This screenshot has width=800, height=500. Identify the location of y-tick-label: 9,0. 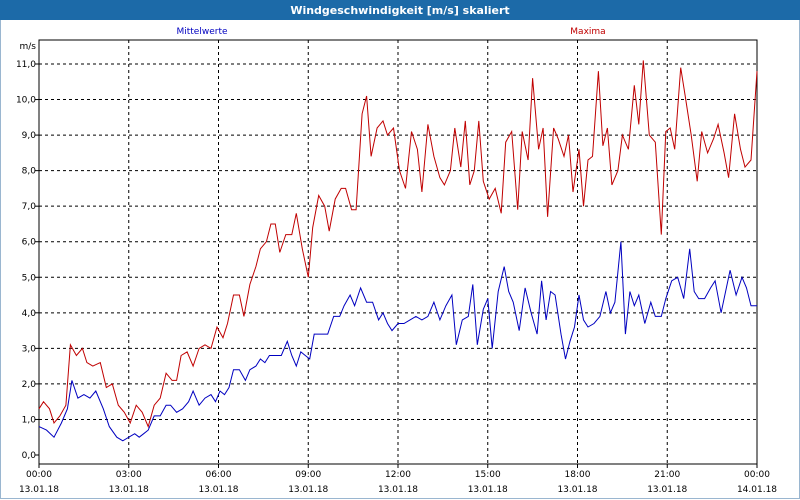
(29, 136).